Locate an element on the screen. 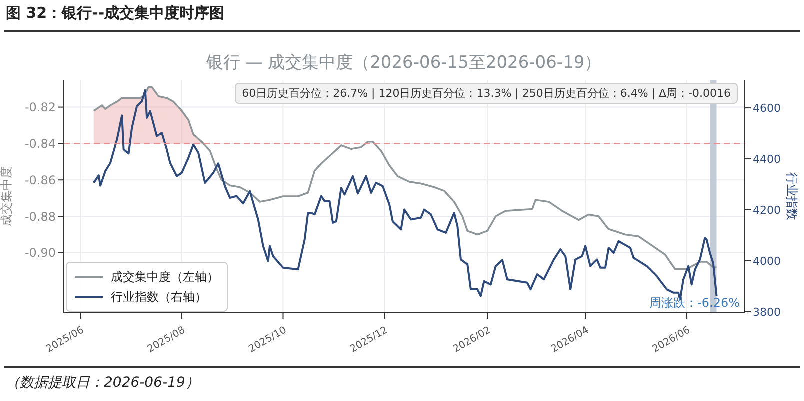 The height and width of the screenshot is (401, 804). y2-tick-label: 4000 is located at coordinates (767, 261).